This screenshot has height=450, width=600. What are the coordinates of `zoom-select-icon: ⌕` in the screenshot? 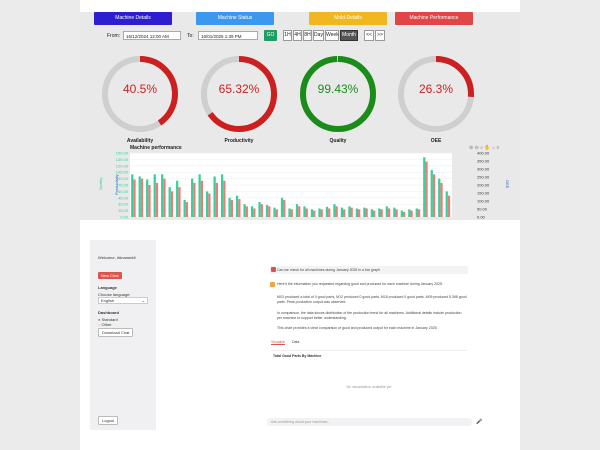 It's located at (481, 148).